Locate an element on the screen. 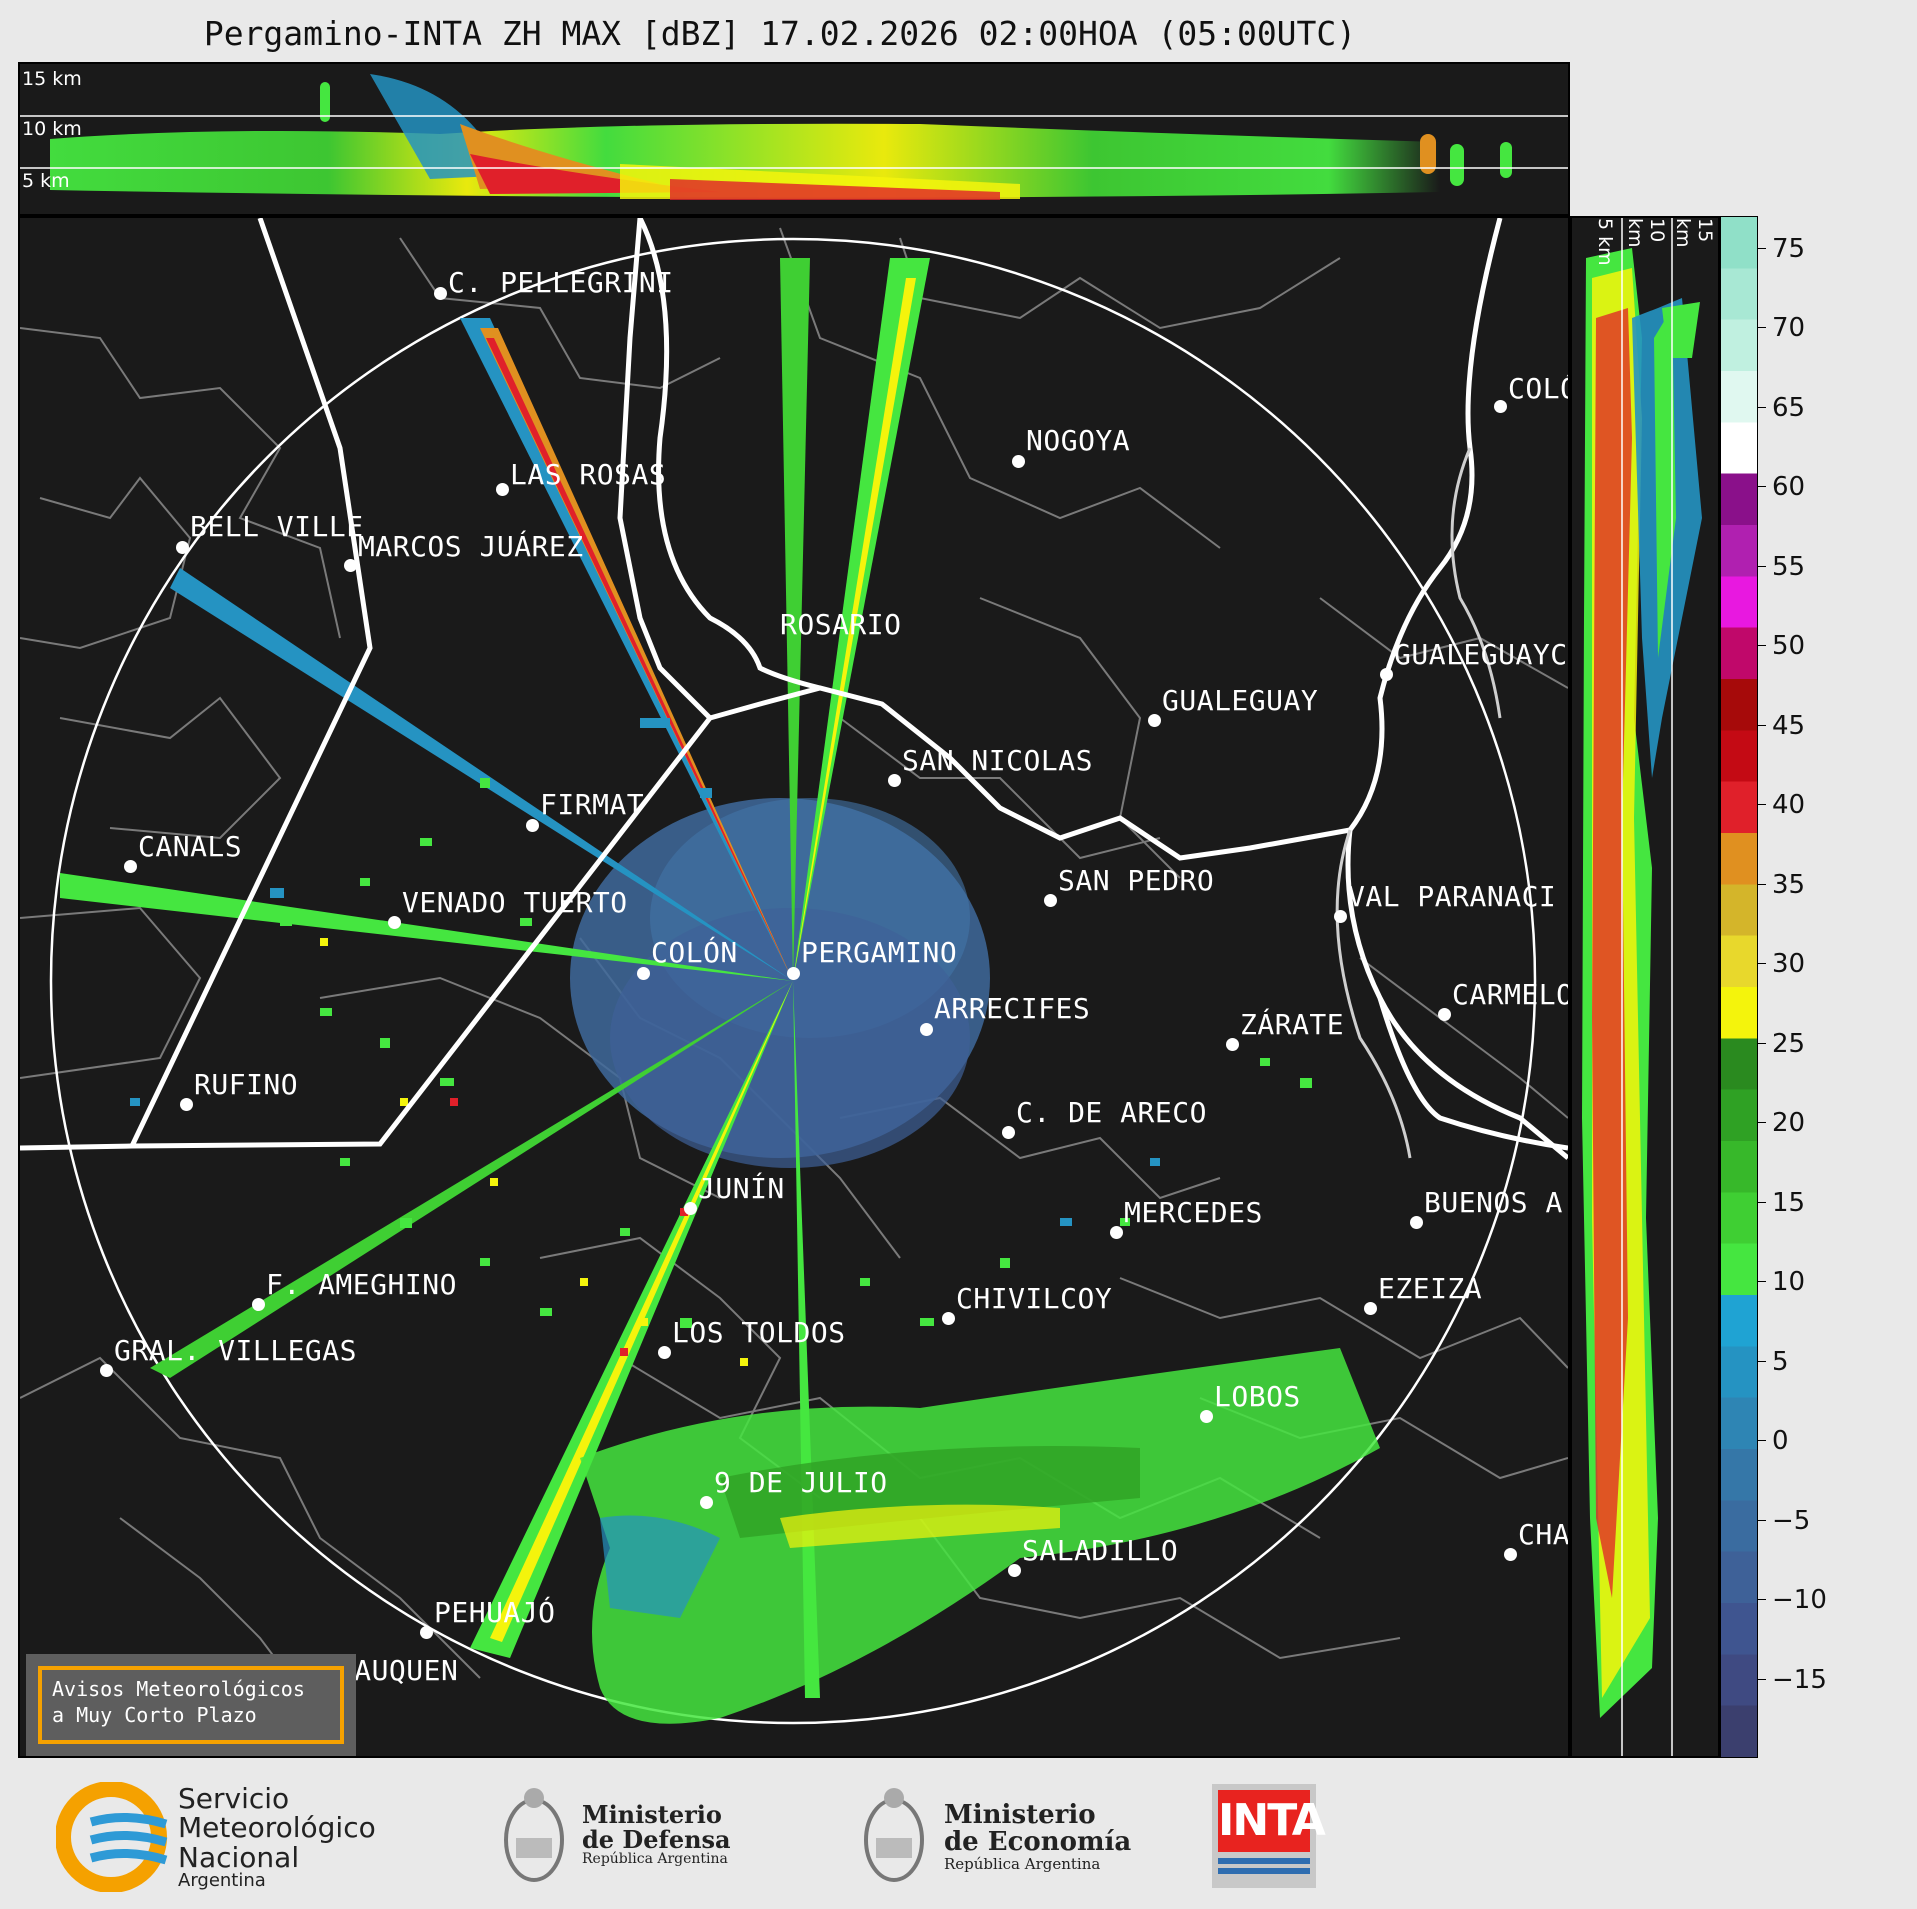 The height and width of the screenshot is (1909, 1917). city-label-c-pellegrini: C. PELLEGRINI is located at coordinates (561, 282).